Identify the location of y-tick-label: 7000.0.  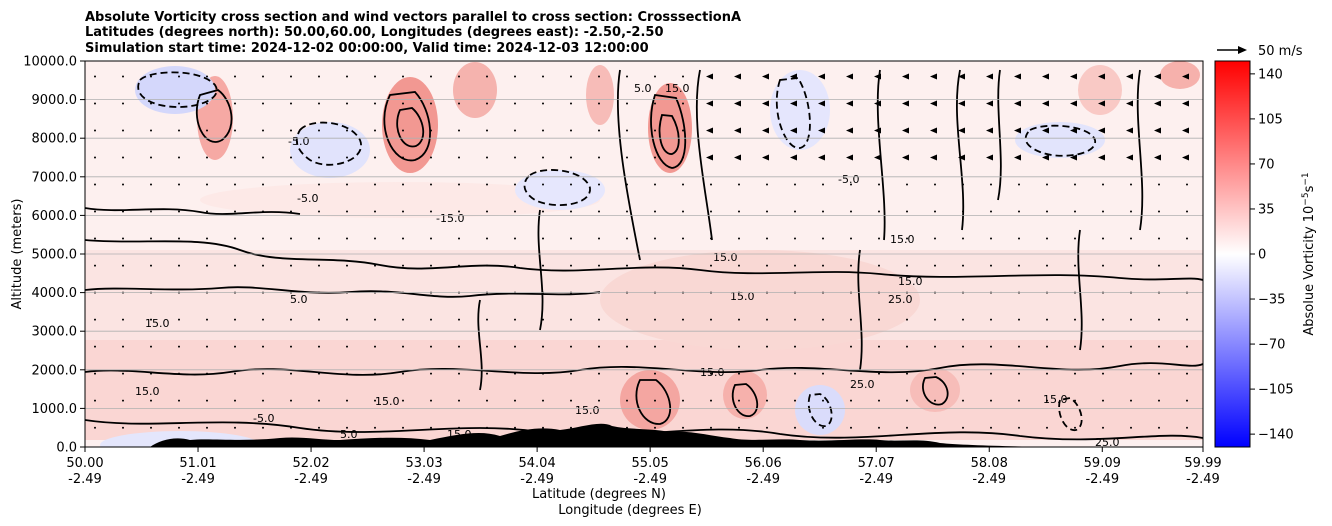
(55, 177).